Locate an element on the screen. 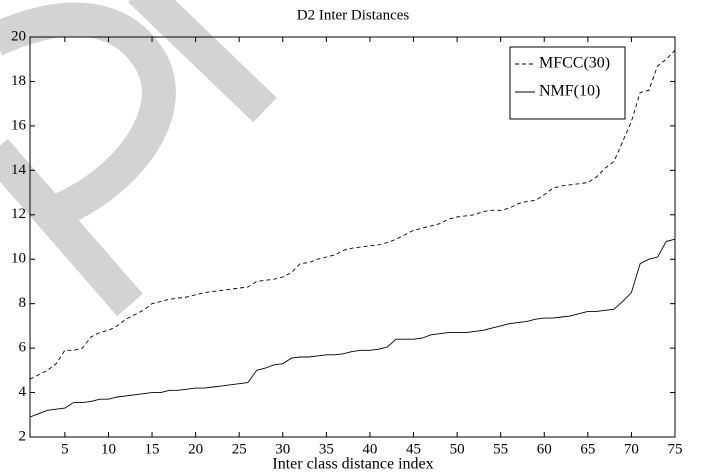  x-tick-label: 35 is located at coordinates (326, 449).